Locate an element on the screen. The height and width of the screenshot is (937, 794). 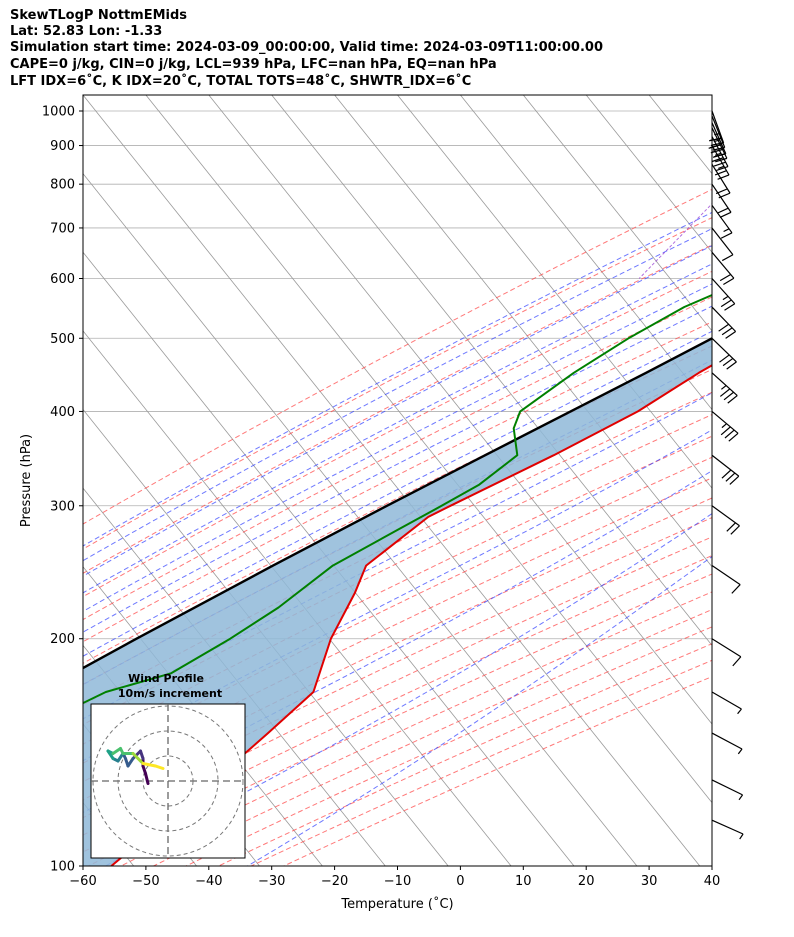
y-tick-label: 800 is located at coordinates (62, 185).